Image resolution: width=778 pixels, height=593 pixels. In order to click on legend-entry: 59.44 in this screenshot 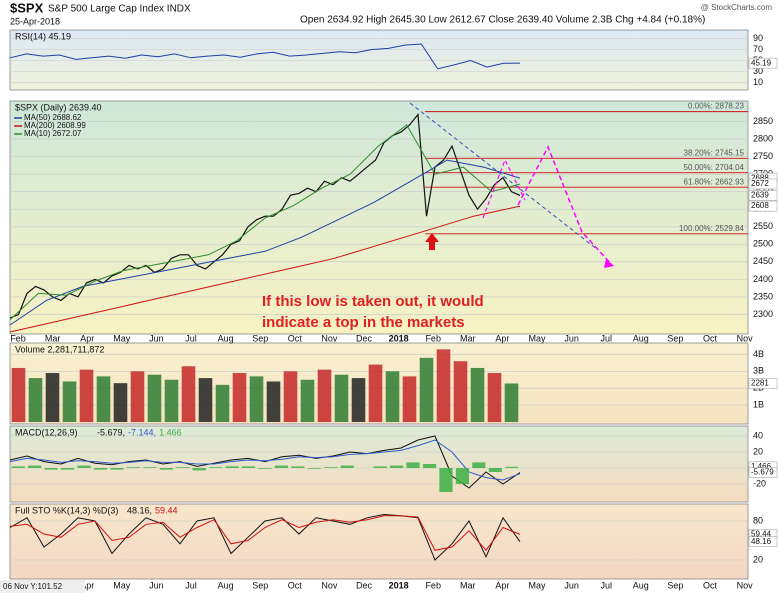, I will do `click(166, 510)`.